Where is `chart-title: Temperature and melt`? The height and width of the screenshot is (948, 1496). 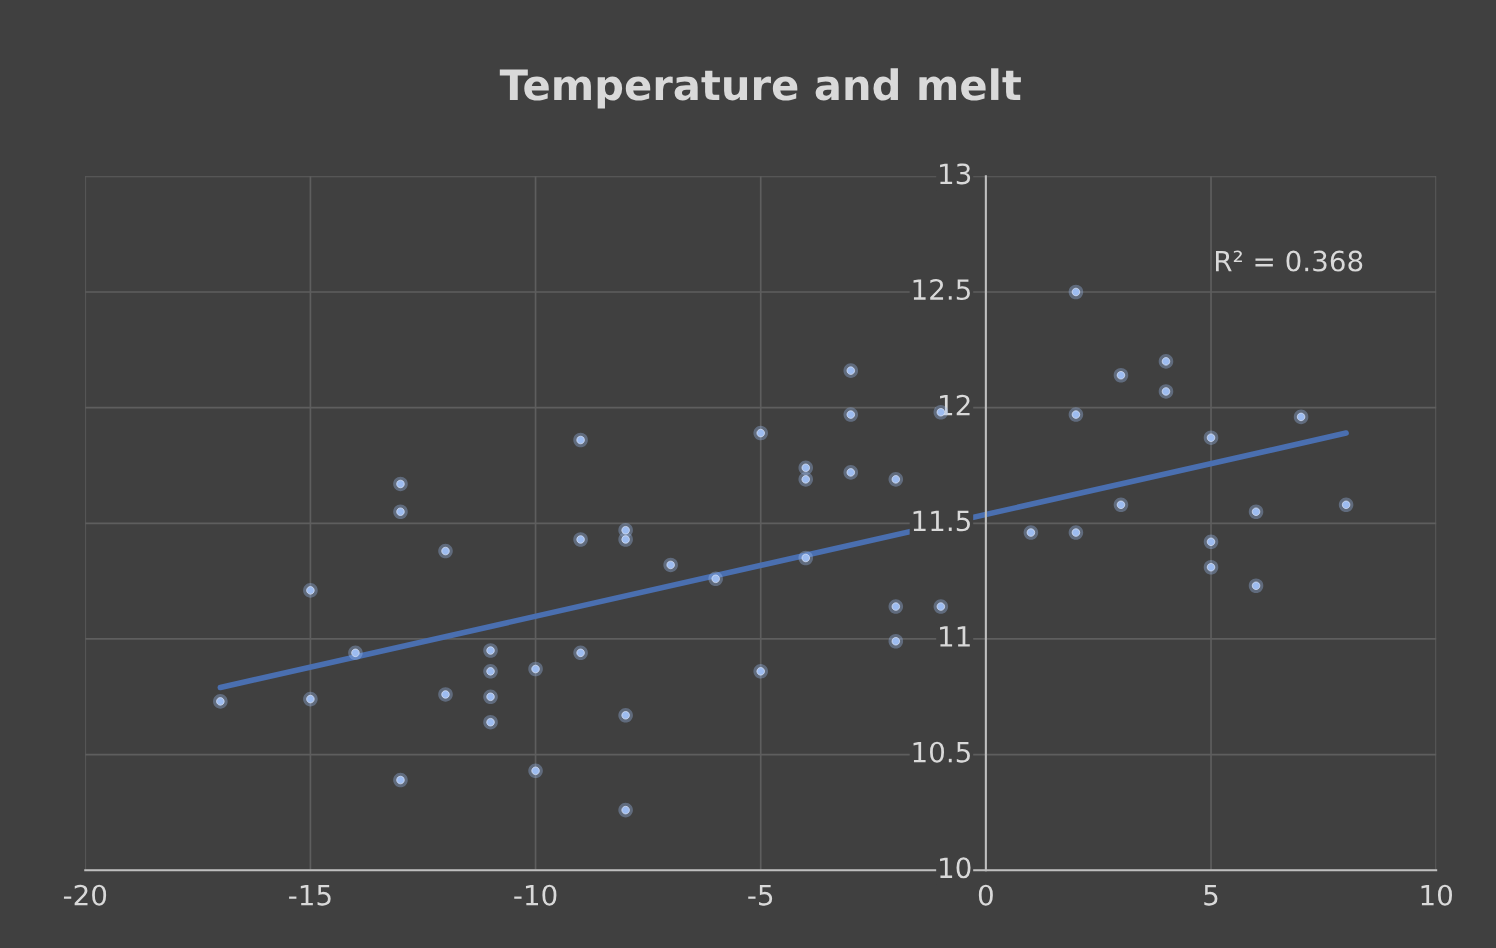 chart-title: Temperature and melt is located at coordinates (760, 88).